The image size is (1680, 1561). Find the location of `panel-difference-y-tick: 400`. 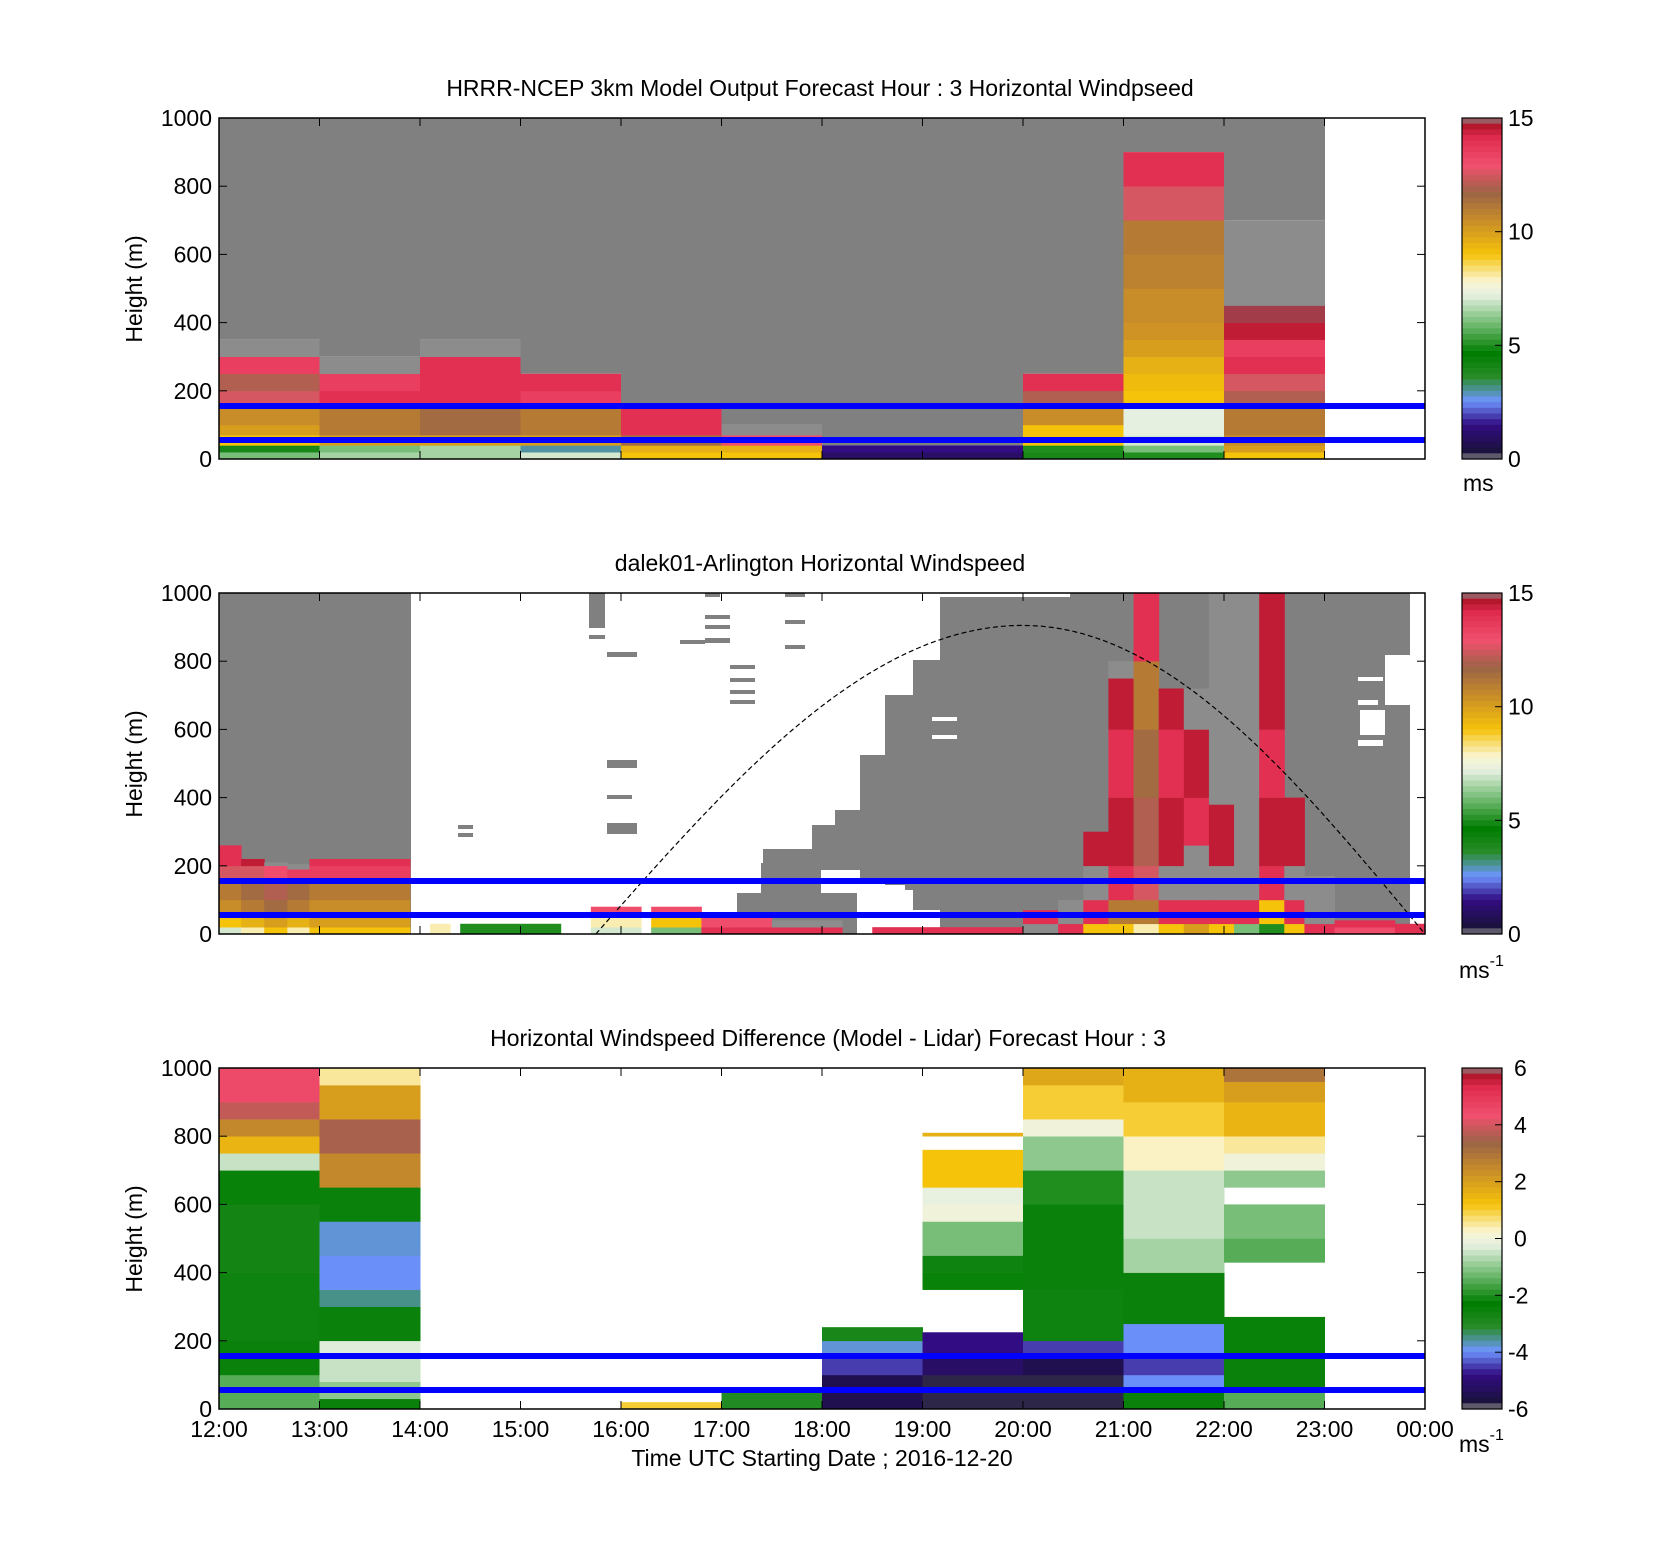

panel-difference-y-tick: 400 is located at coordinates (193, 1273).